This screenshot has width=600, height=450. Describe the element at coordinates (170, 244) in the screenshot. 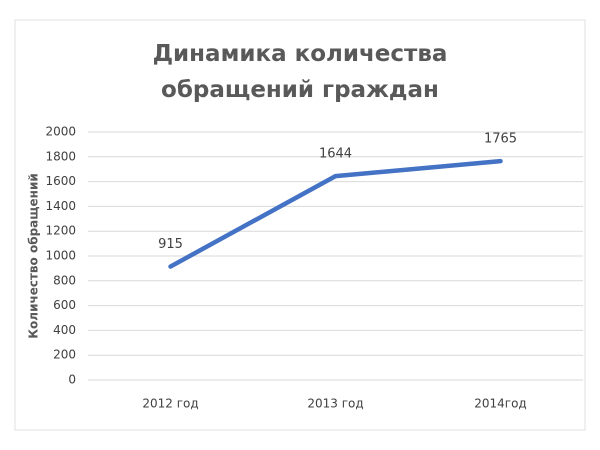

I see `data-label: 915` at that location.